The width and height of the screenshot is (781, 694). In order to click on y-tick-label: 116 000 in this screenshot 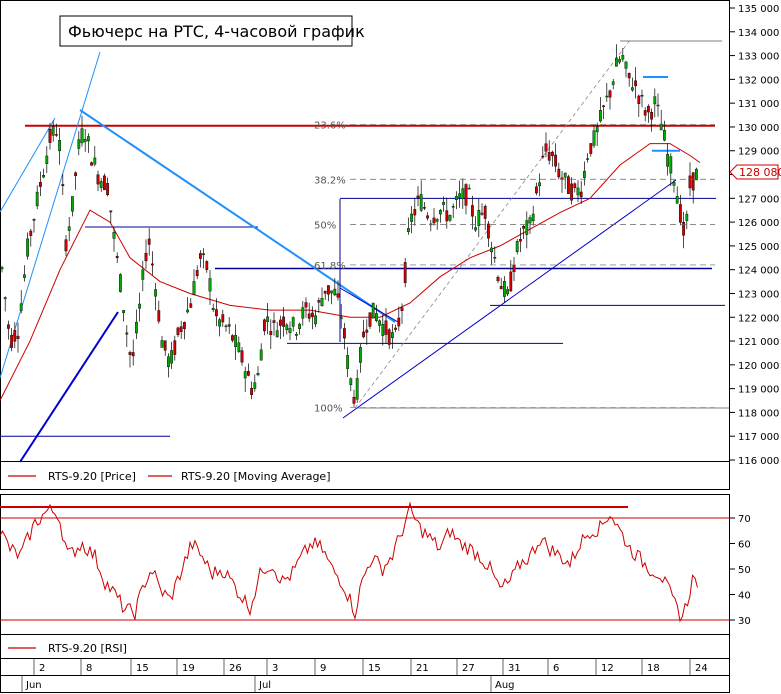, I will do `click(758, 461)`.